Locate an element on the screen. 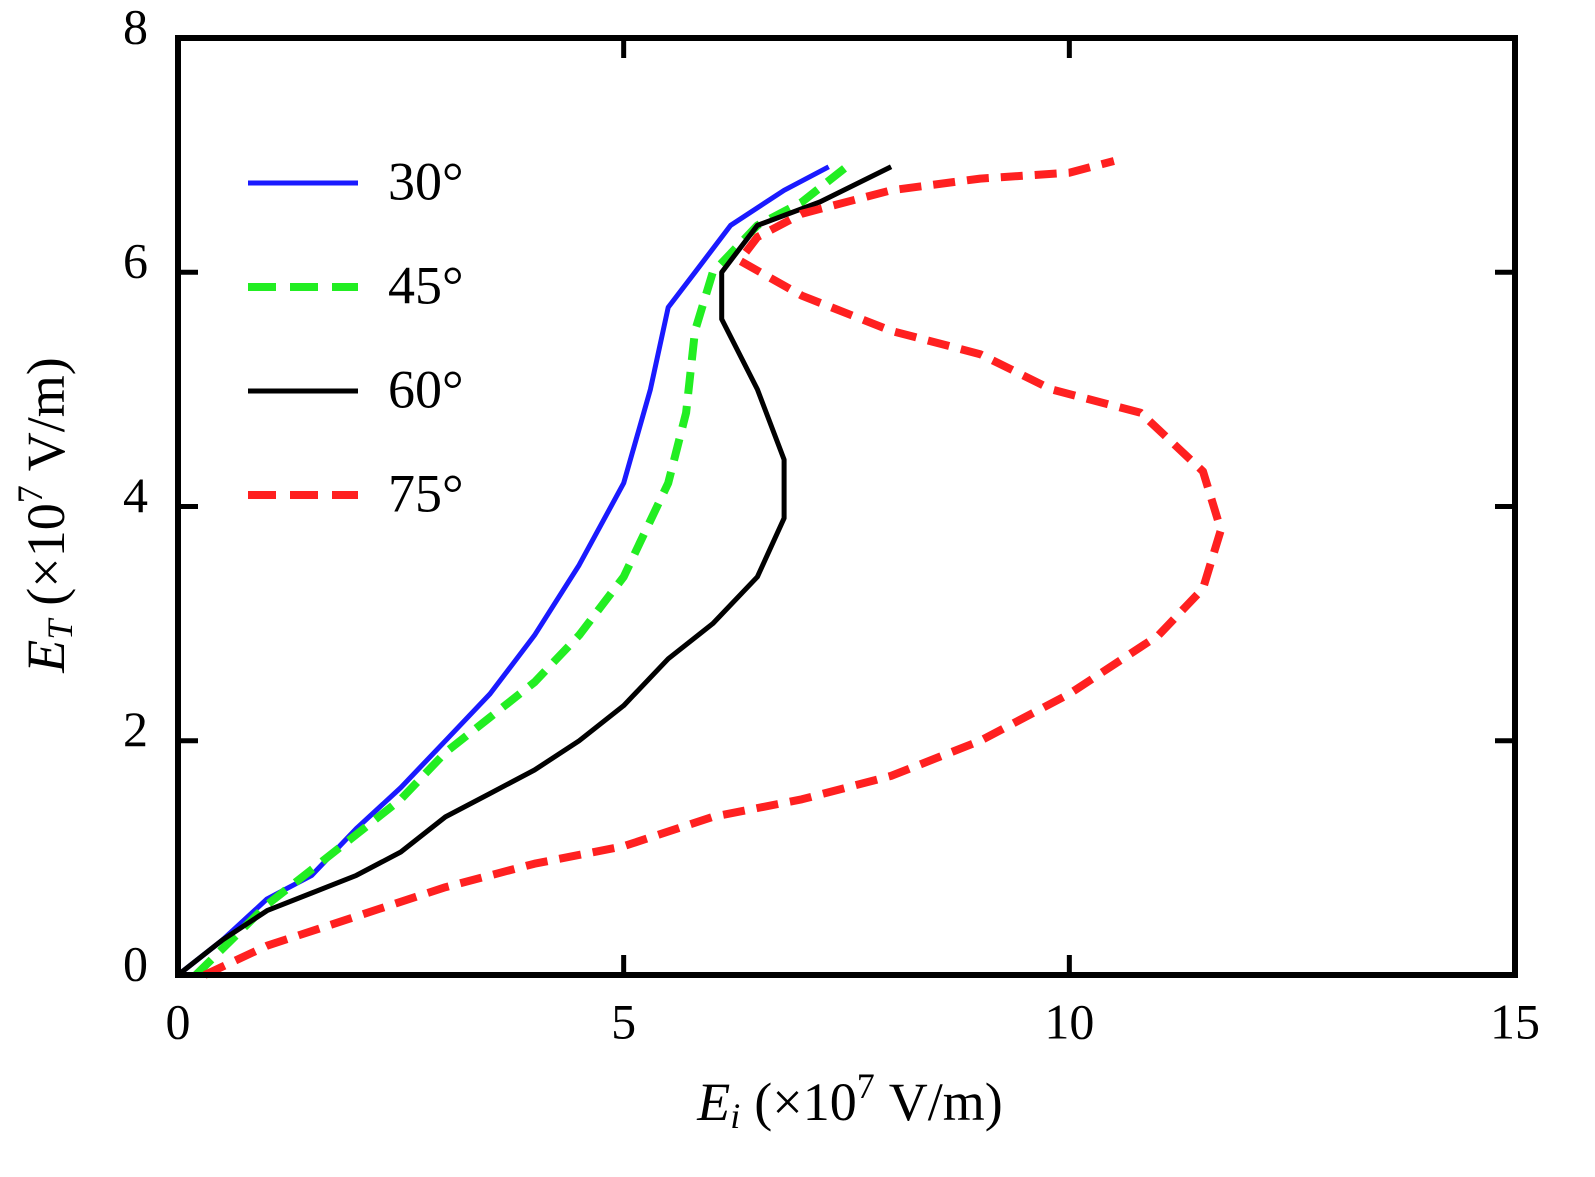  legend-label: 30° is located at coordinates (426, 181).